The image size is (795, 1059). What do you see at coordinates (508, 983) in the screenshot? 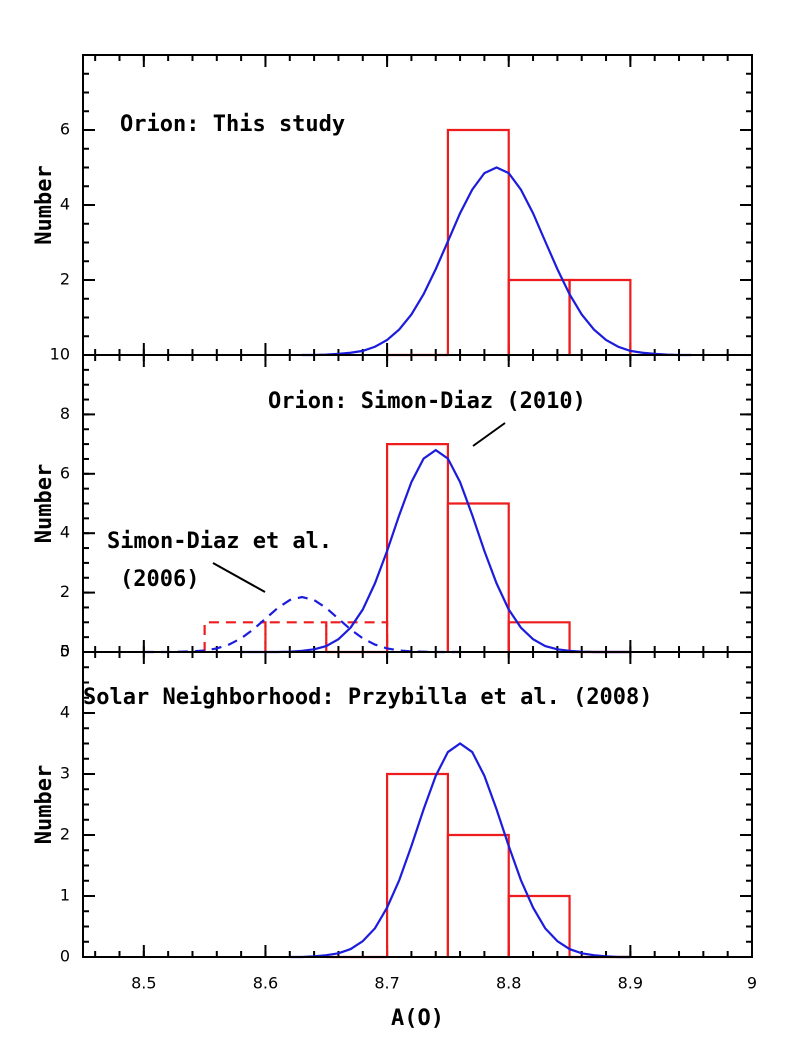
I see `x-tick-label: 8.8` at bounding box center [508, 983].